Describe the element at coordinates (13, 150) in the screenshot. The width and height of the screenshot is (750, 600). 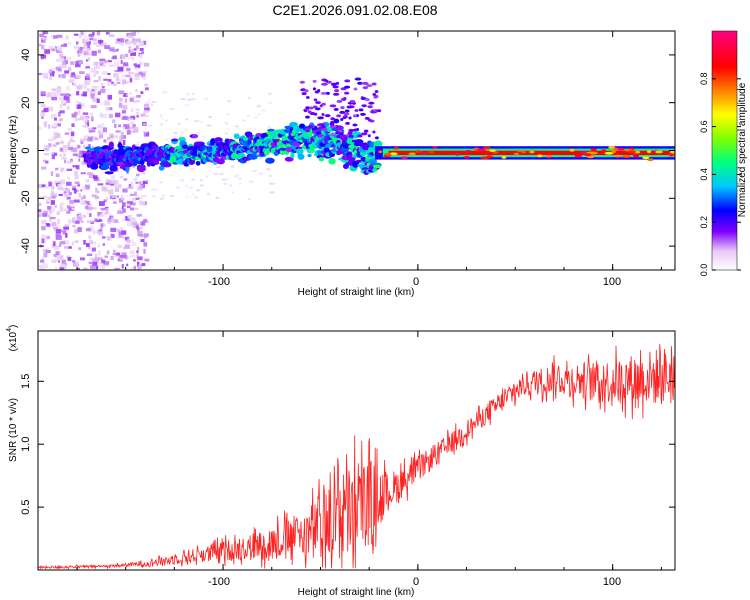
I see `top-ylabel: Frequency (Hz)` at that location.